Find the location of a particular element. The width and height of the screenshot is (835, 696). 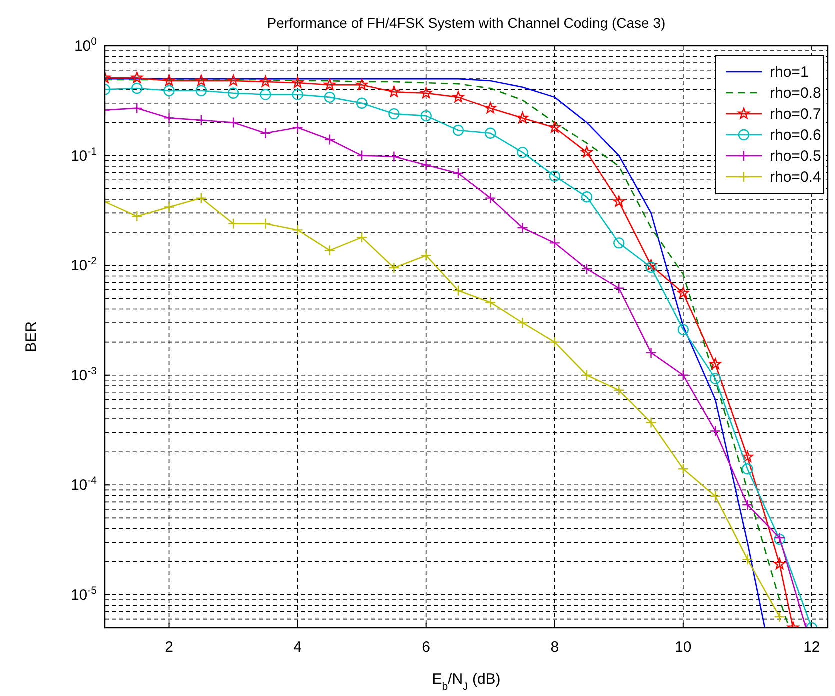

legend-label: rho=0.5 is located at coordinates (796, 156).